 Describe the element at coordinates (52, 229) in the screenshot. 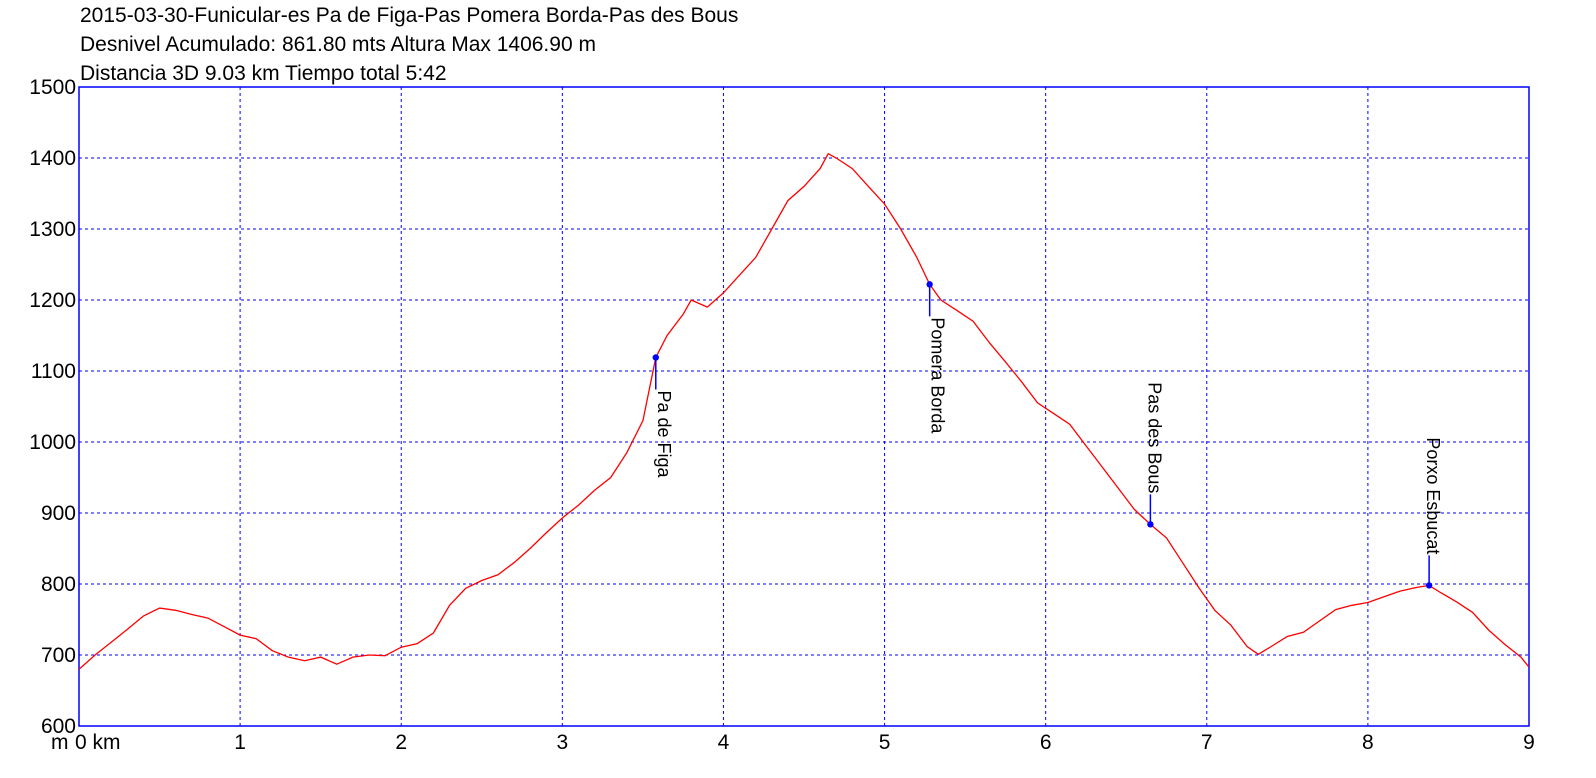

I see `y-tick-label: 1300` at that location.